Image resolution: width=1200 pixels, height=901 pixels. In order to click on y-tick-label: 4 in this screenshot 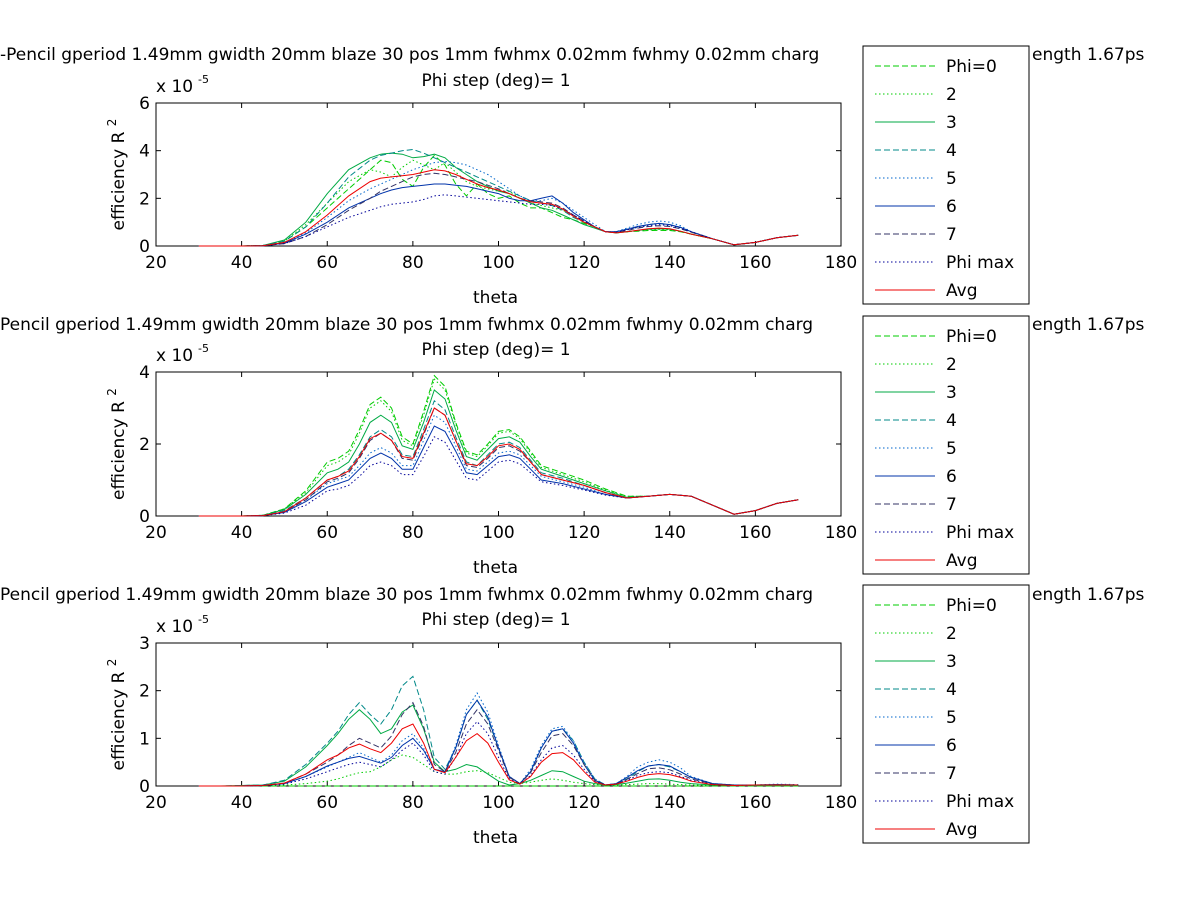, I will do `click(144, 373)`.